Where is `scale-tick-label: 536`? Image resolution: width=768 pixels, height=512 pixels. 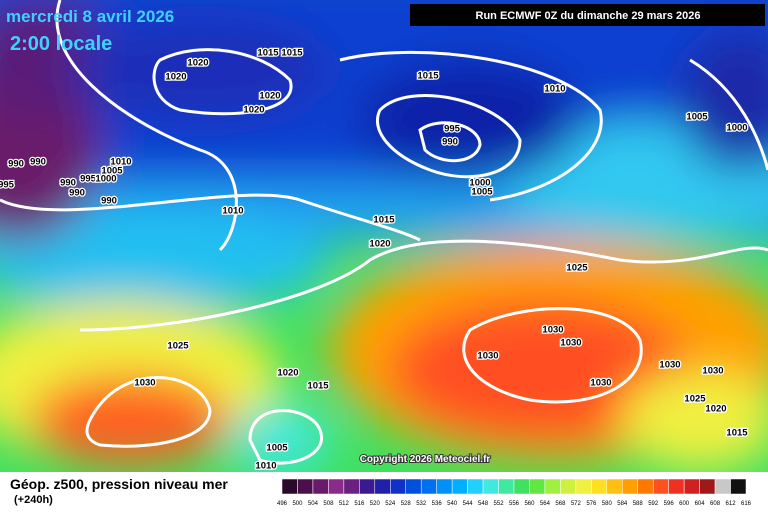 scale-tick-label: 536 is located at coordinates (437, 504).